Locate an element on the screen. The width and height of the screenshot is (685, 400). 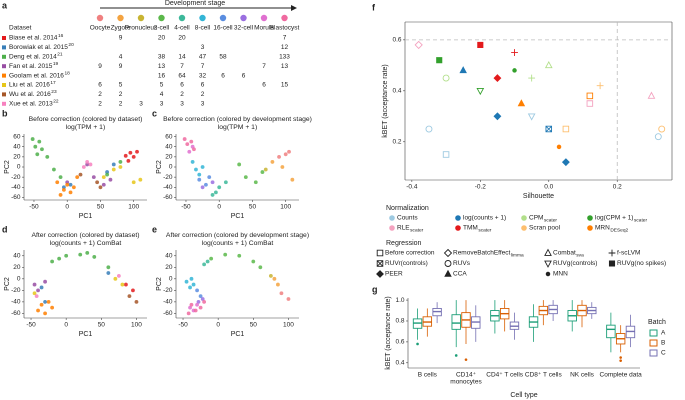
legend-label: f-scLVM is located at coordinates (628, 253).